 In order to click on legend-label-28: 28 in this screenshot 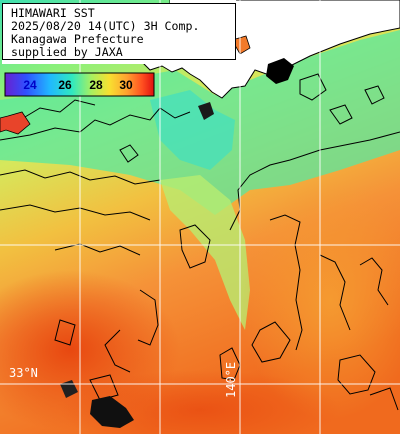, I will do `click(96, 85)`.